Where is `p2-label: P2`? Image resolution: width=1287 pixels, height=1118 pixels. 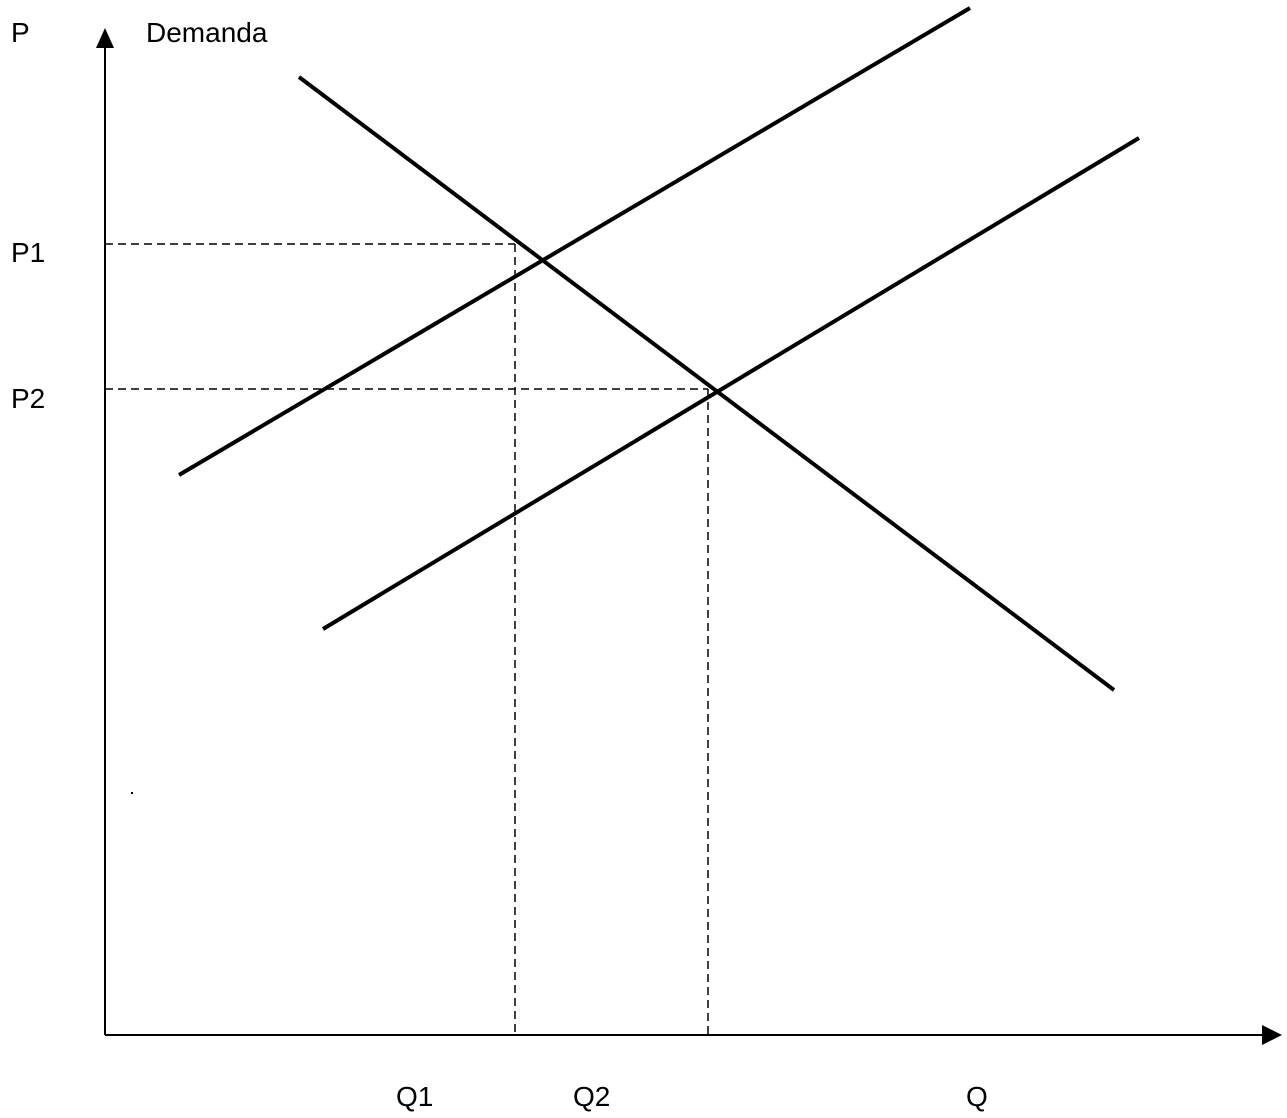
p2-label: P2 is located at coordinates (28, 398).